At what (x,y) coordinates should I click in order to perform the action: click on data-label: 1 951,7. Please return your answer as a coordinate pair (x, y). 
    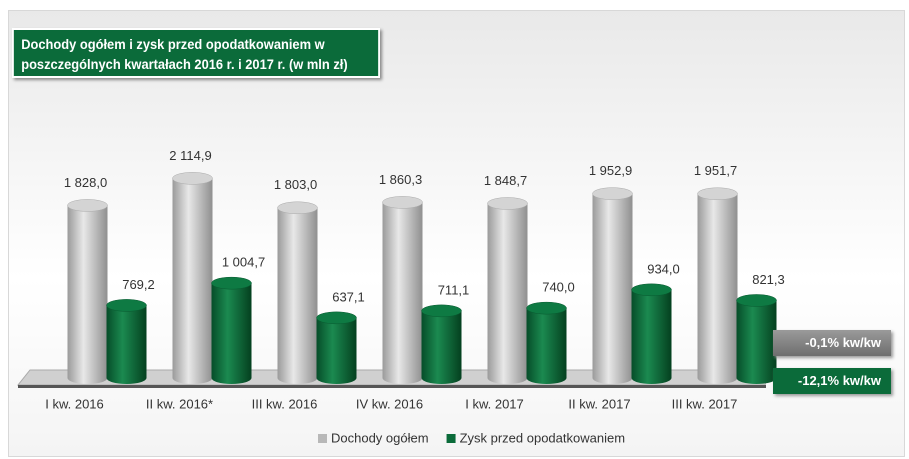
    Looking at the image, I should click on (715, 170).